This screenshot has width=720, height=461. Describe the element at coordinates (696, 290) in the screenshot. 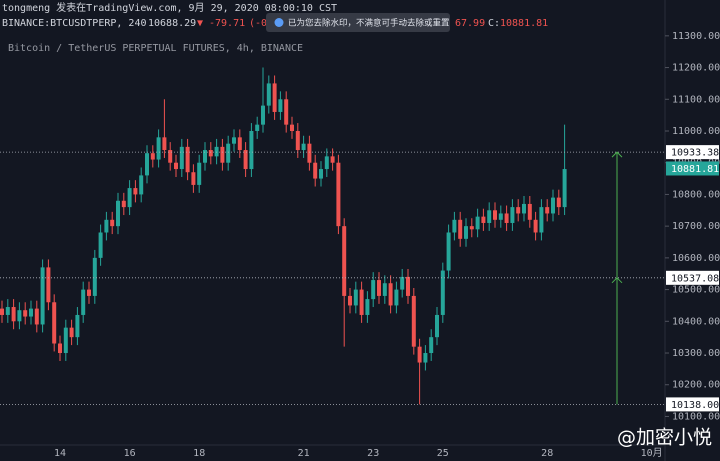

I see `y-tick-label: 10500.00` at that location.